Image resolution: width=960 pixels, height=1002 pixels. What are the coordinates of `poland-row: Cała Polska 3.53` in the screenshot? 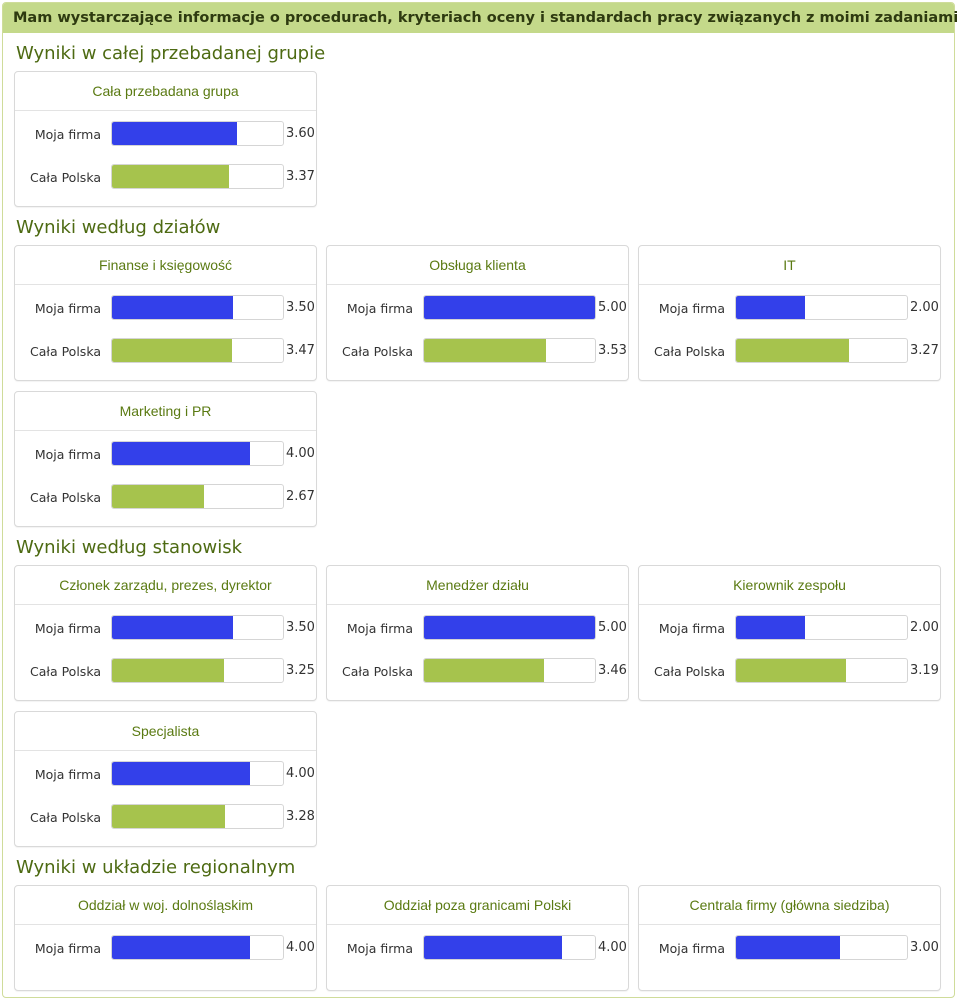 It's located at (477, 351).